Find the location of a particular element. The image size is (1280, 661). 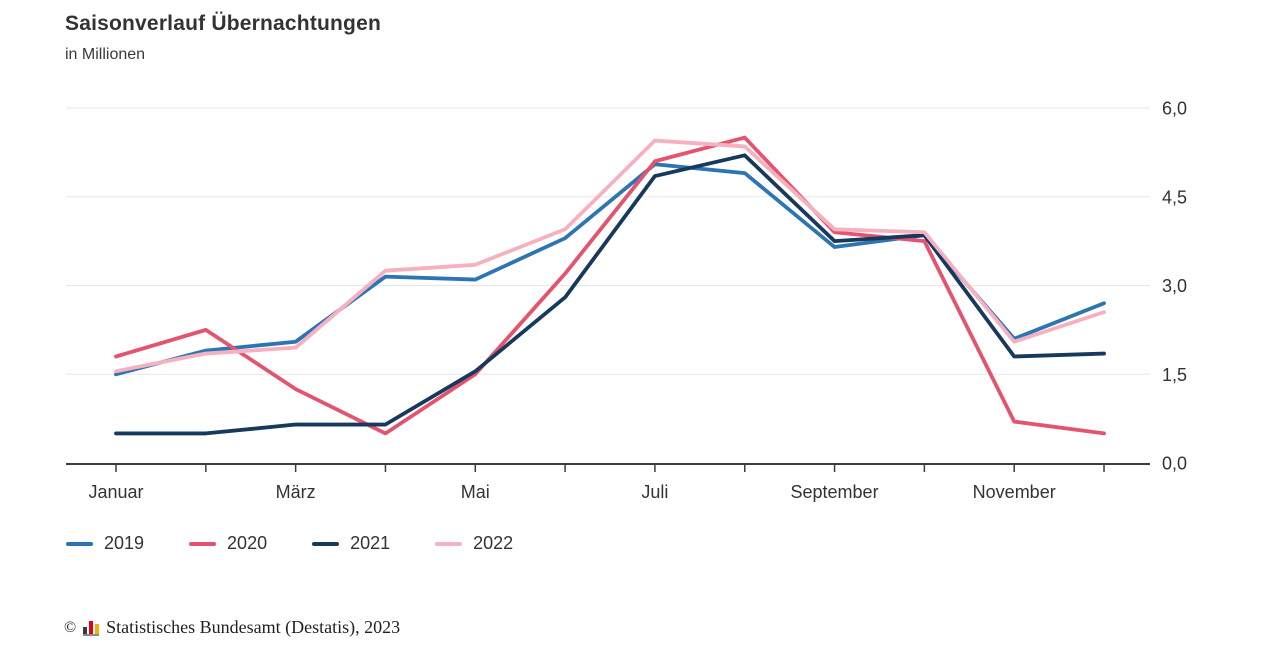

legend-item-2020: 2020 is located at coordinates (228, 543).